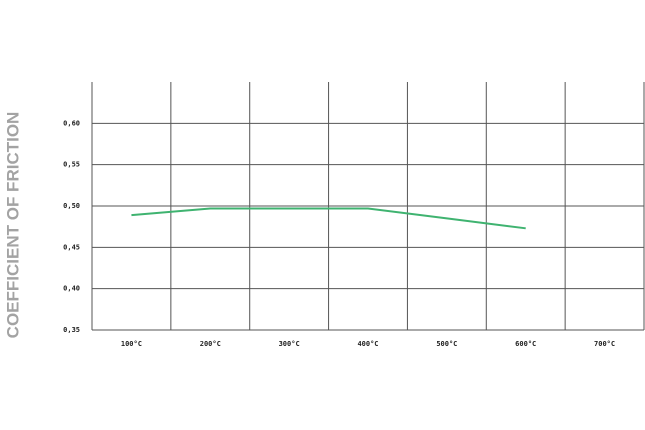 The image size is (645, 430). Describe the element at coordinates (71, 123) in the screenshot. I see `y-tick-label: 0,60` at that location.